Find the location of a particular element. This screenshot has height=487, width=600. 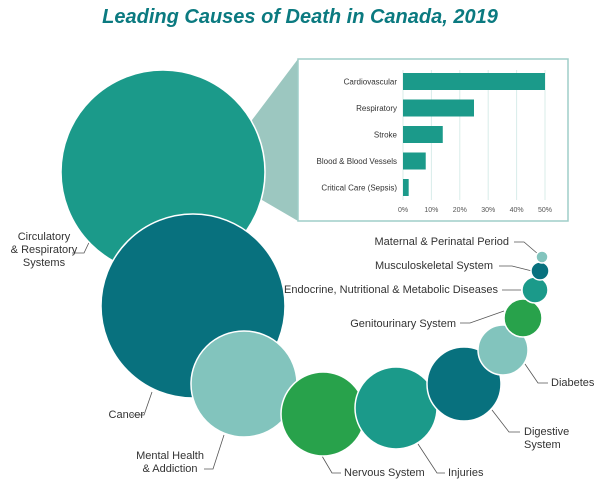

bubble-label-line: Musculoskeletal System is located at coordinates (434, 266).